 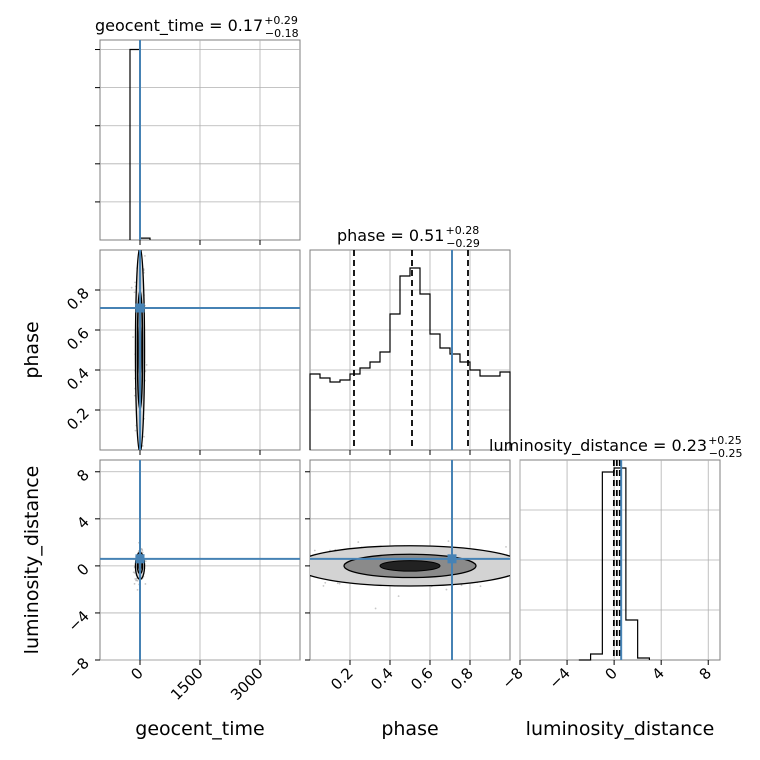 I want to click on hist-luminosity_distance-xticklabel-1: −4, so click(x=560, y=678).